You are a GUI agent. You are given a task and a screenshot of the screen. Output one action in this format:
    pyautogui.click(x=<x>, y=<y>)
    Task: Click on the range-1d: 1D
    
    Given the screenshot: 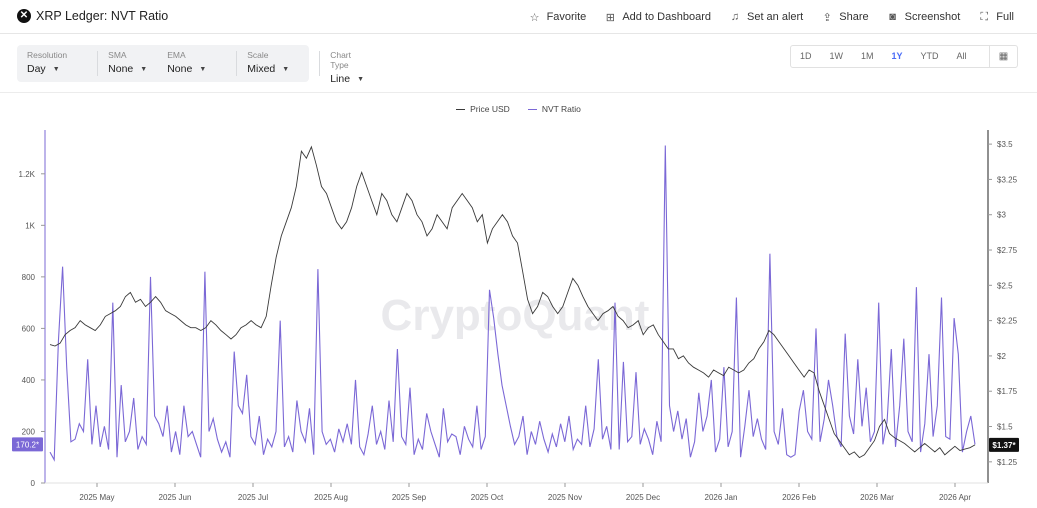 What is the action you would take?
    pyautogui.click(x=806, y=56)
    